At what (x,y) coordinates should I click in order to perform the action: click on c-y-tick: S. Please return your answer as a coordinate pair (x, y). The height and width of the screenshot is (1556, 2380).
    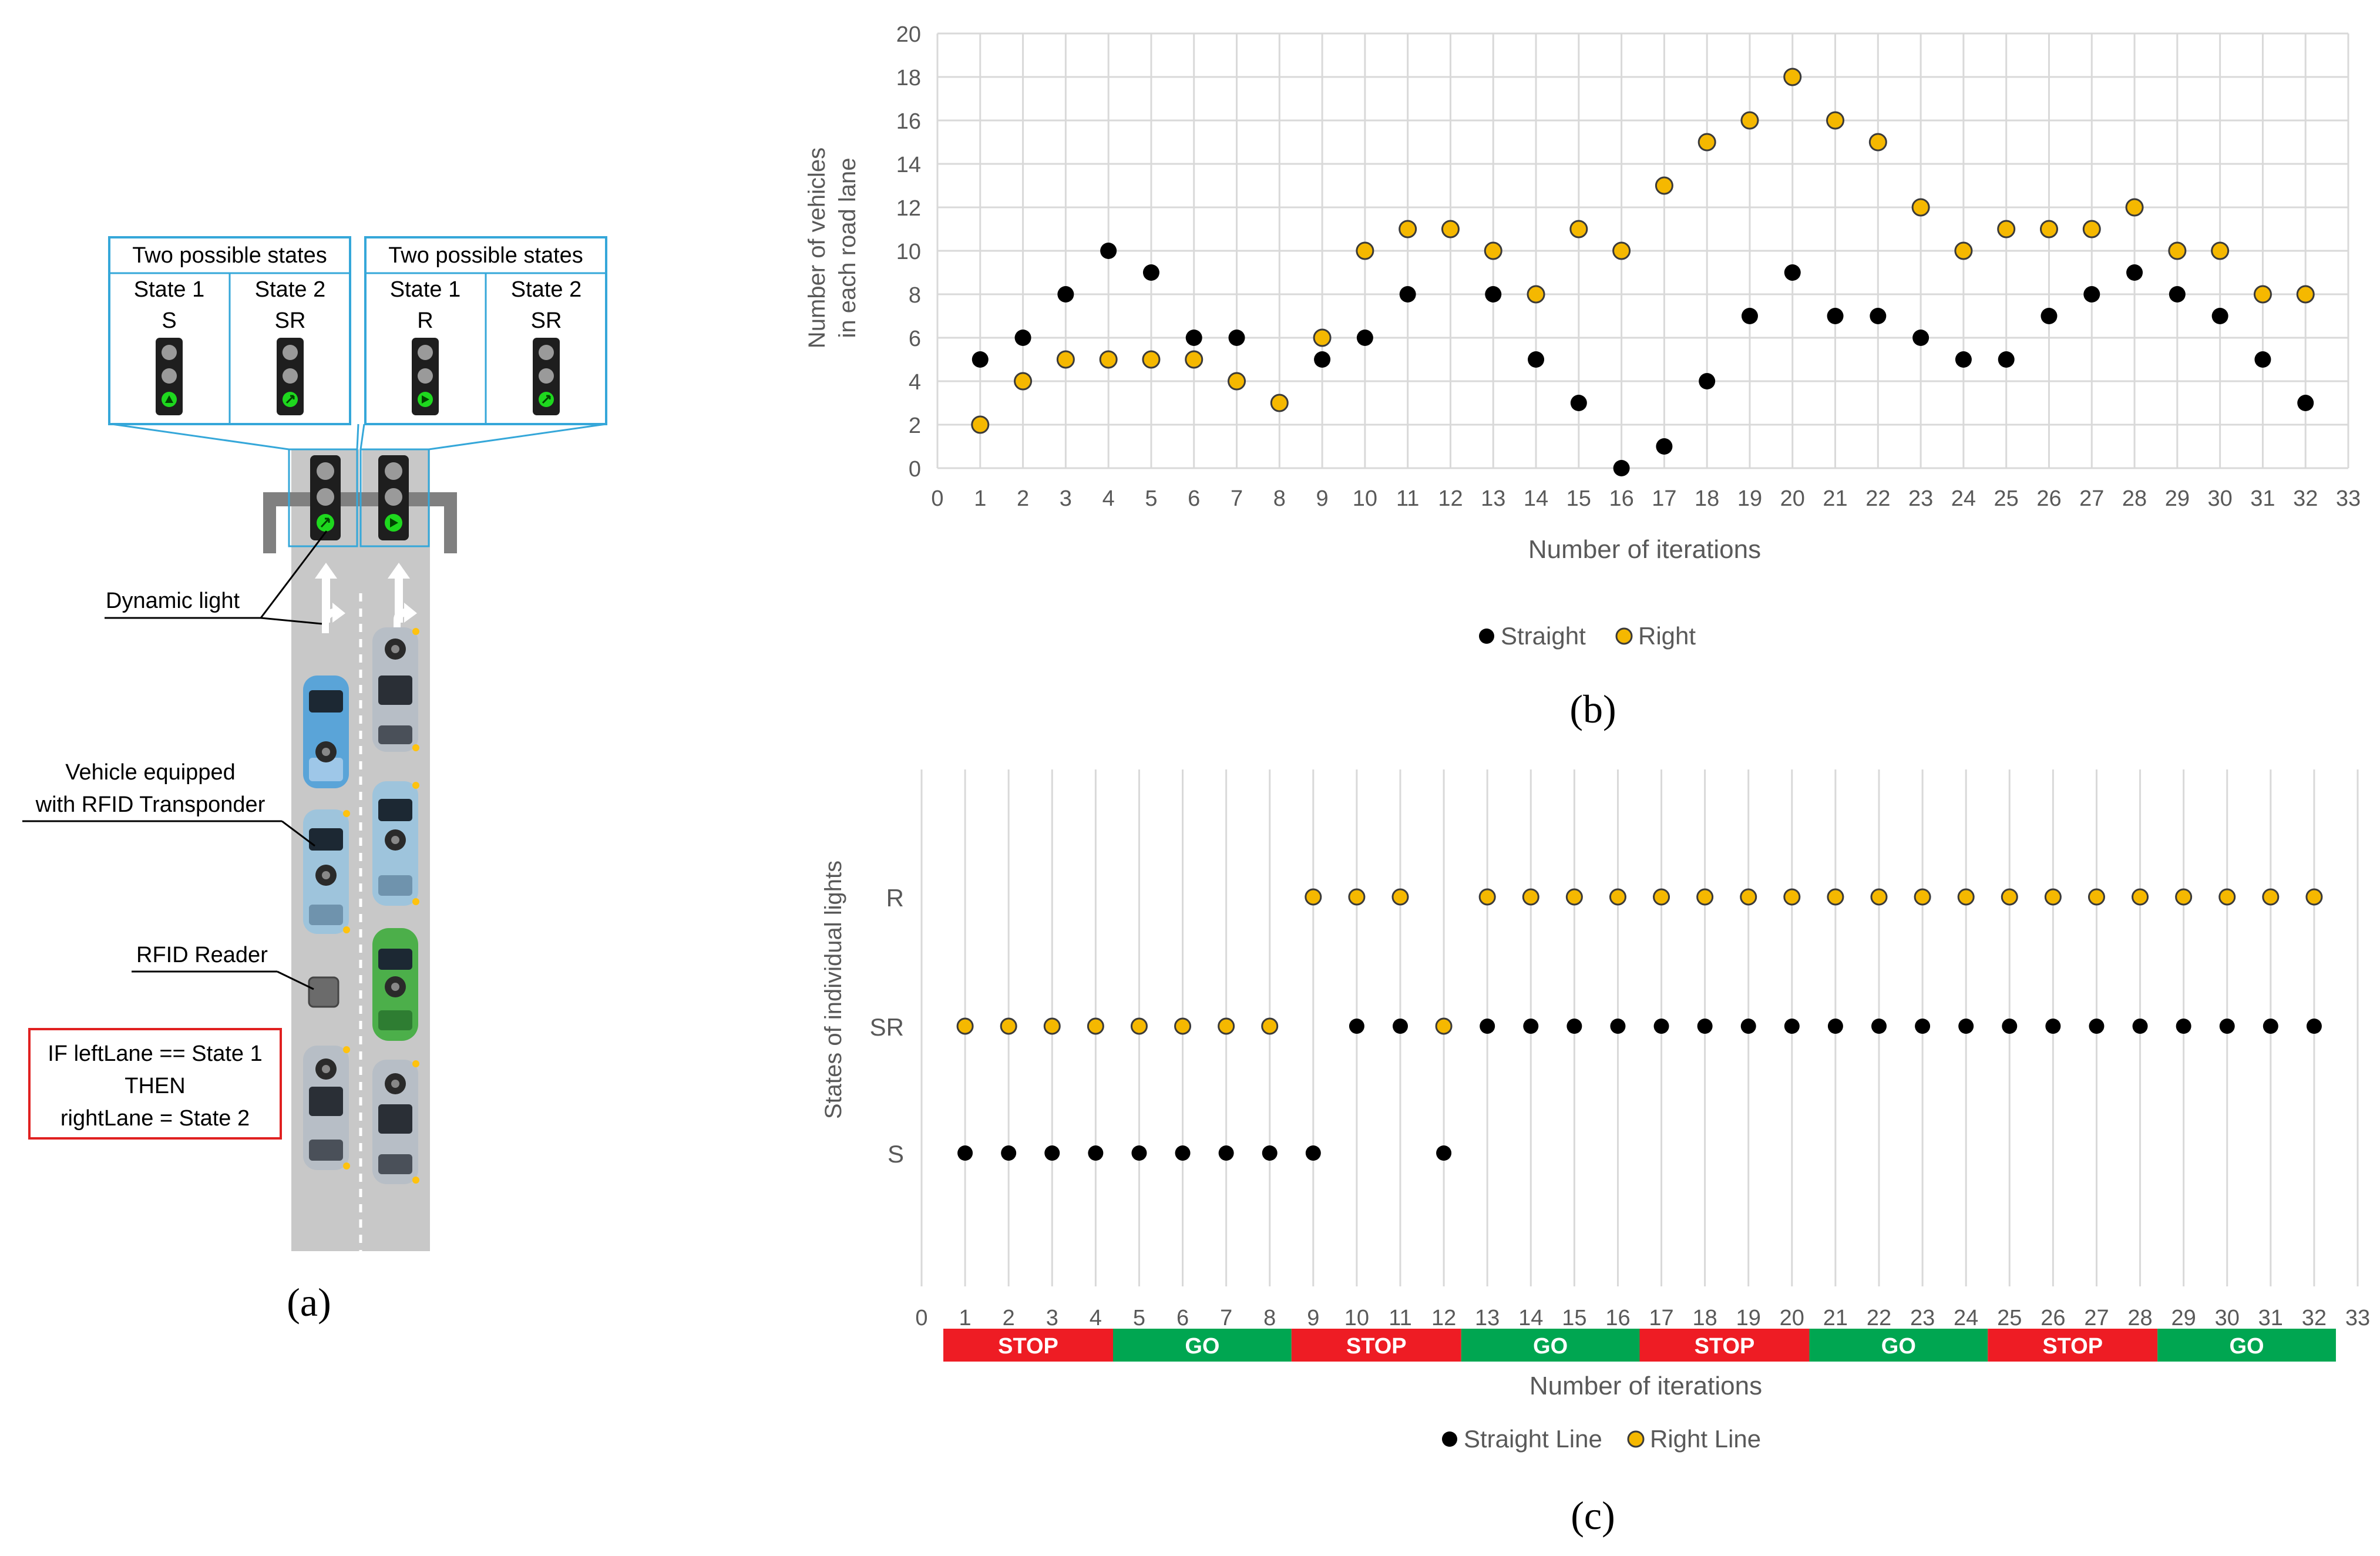
    Looking at the image, I should click on (896, 1154).